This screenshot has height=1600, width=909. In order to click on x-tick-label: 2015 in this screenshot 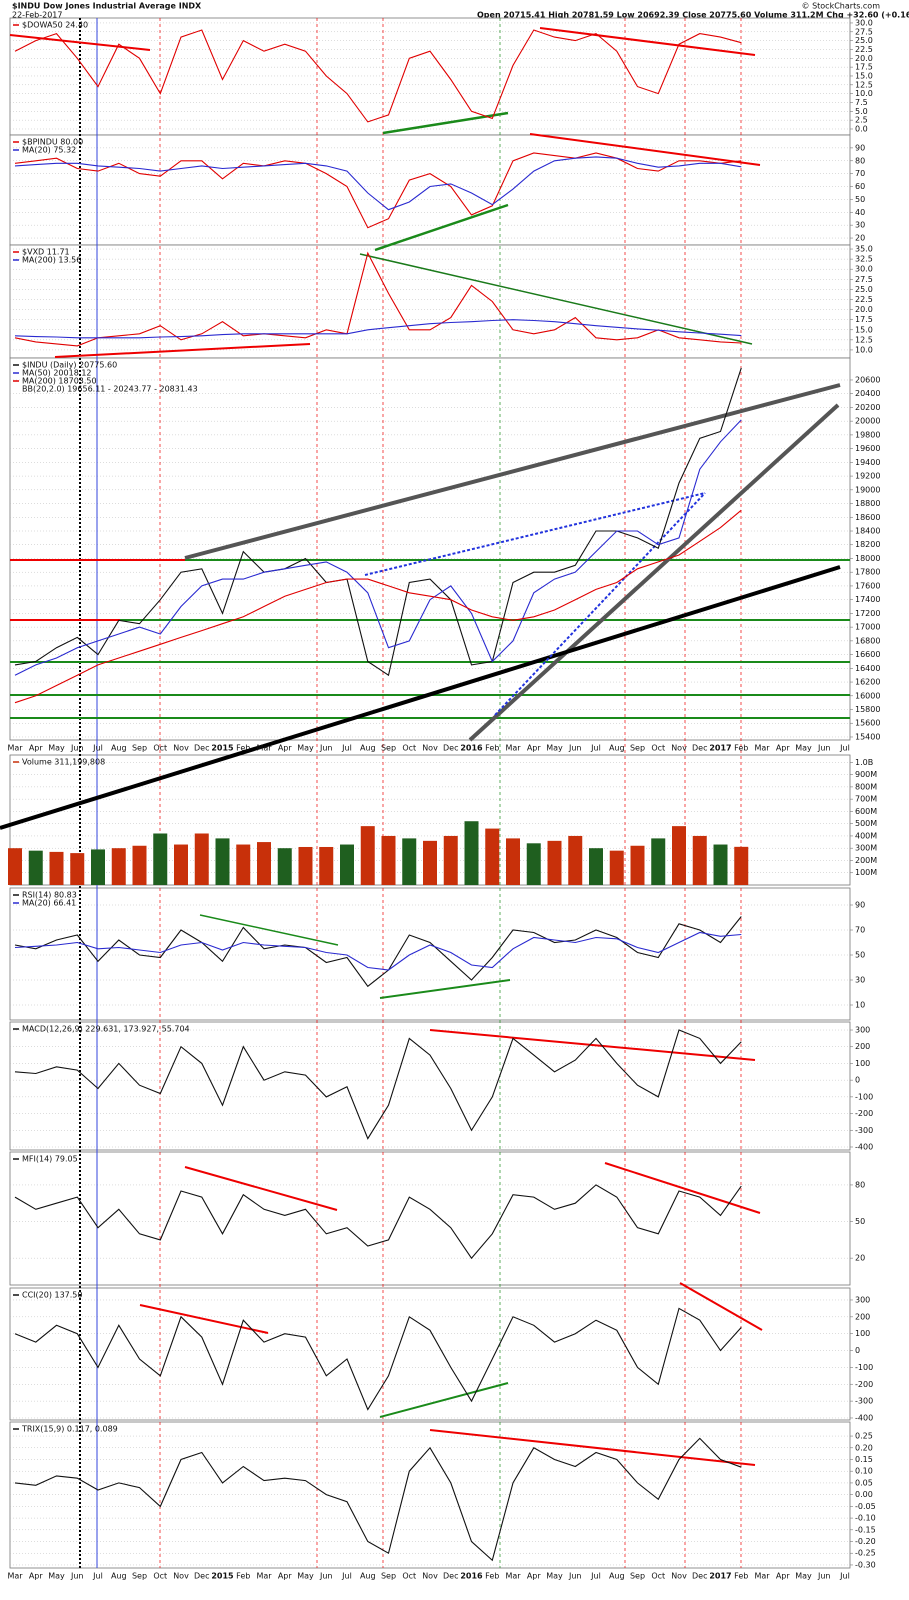, I will do `click(222, 1576)`.